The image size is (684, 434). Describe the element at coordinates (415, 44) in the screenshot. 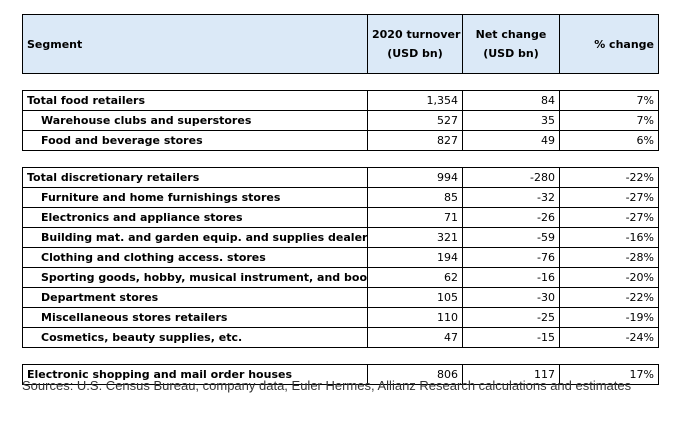

I see `header-turnover: 2020 turnover (USD bn)` at that location.